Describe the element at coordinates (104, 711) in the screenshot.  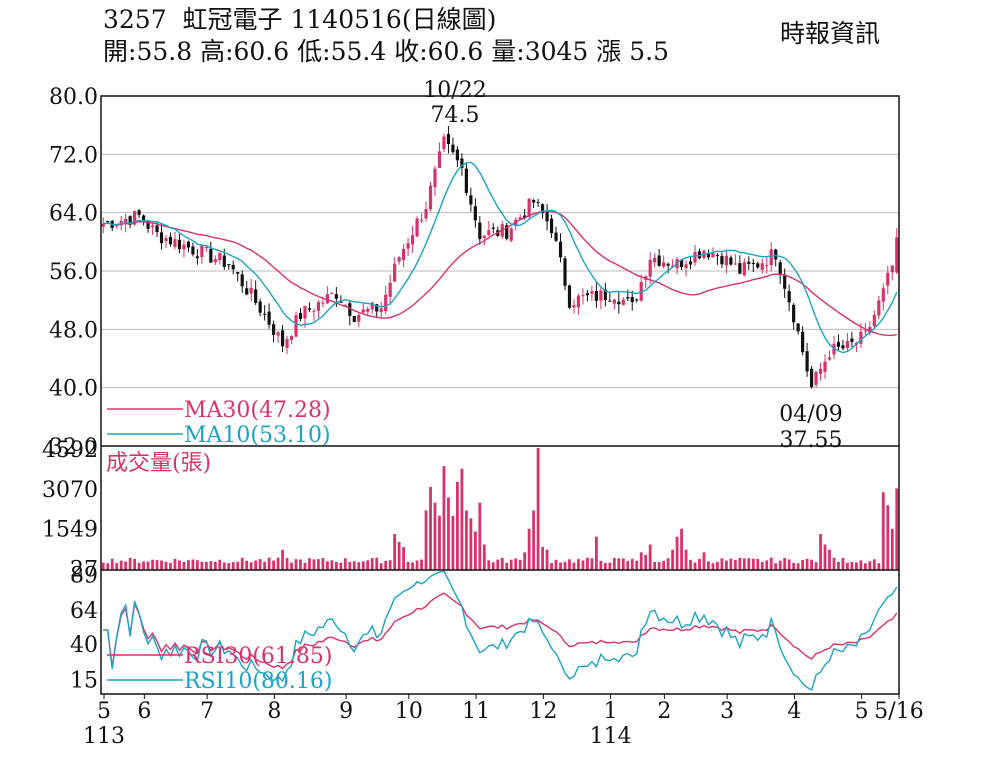
I see `x-tick-label: 5` at that location.